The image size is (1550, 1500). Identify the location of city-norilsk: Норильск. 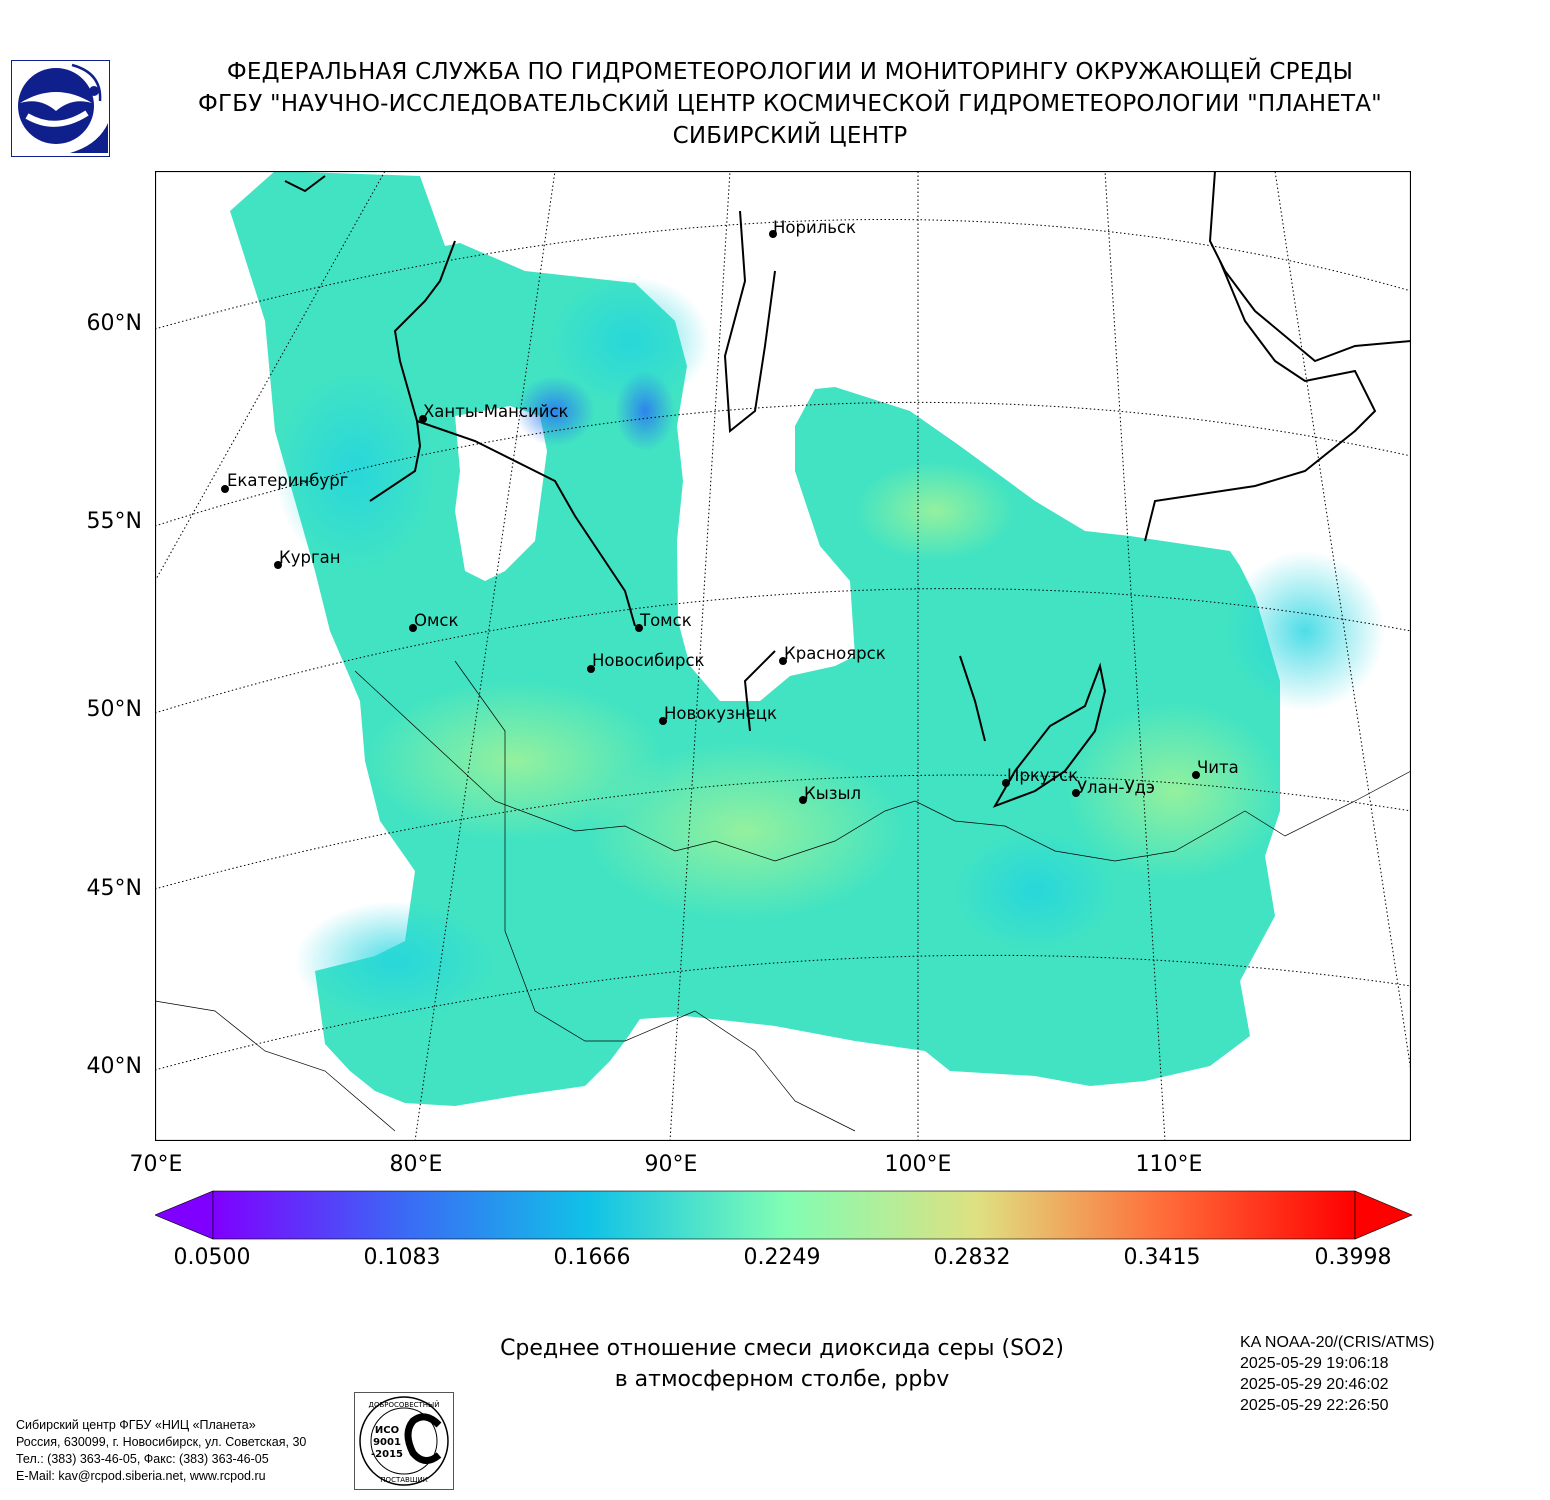
(812, 228).